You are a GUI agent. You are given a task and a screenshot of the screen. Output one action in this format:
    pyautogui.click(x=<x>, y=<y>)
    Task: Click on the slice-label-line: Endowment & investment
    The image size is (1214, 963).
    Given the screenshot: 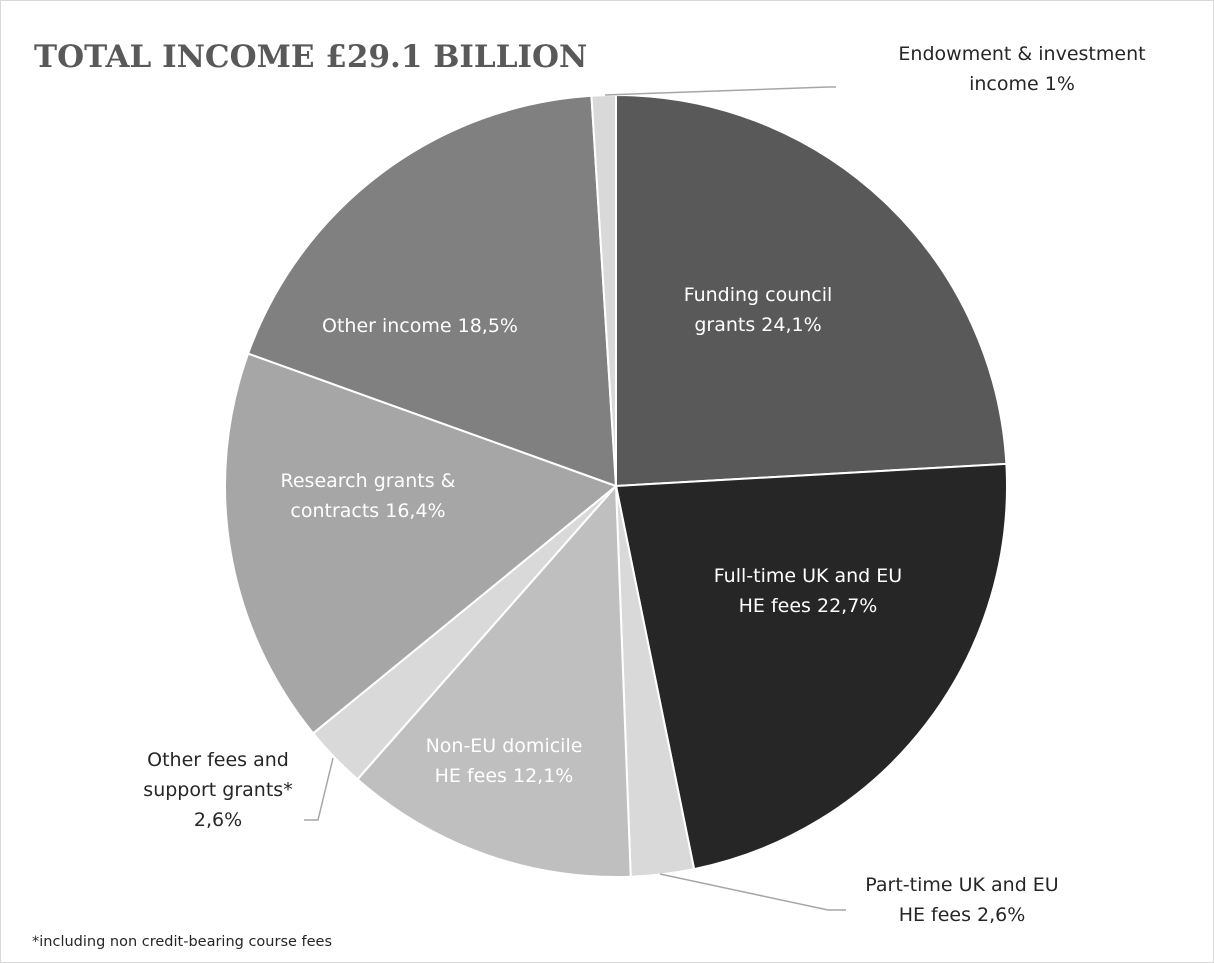 What is the action you would take?
    pyautogui.click(x=1021, y=54)
    